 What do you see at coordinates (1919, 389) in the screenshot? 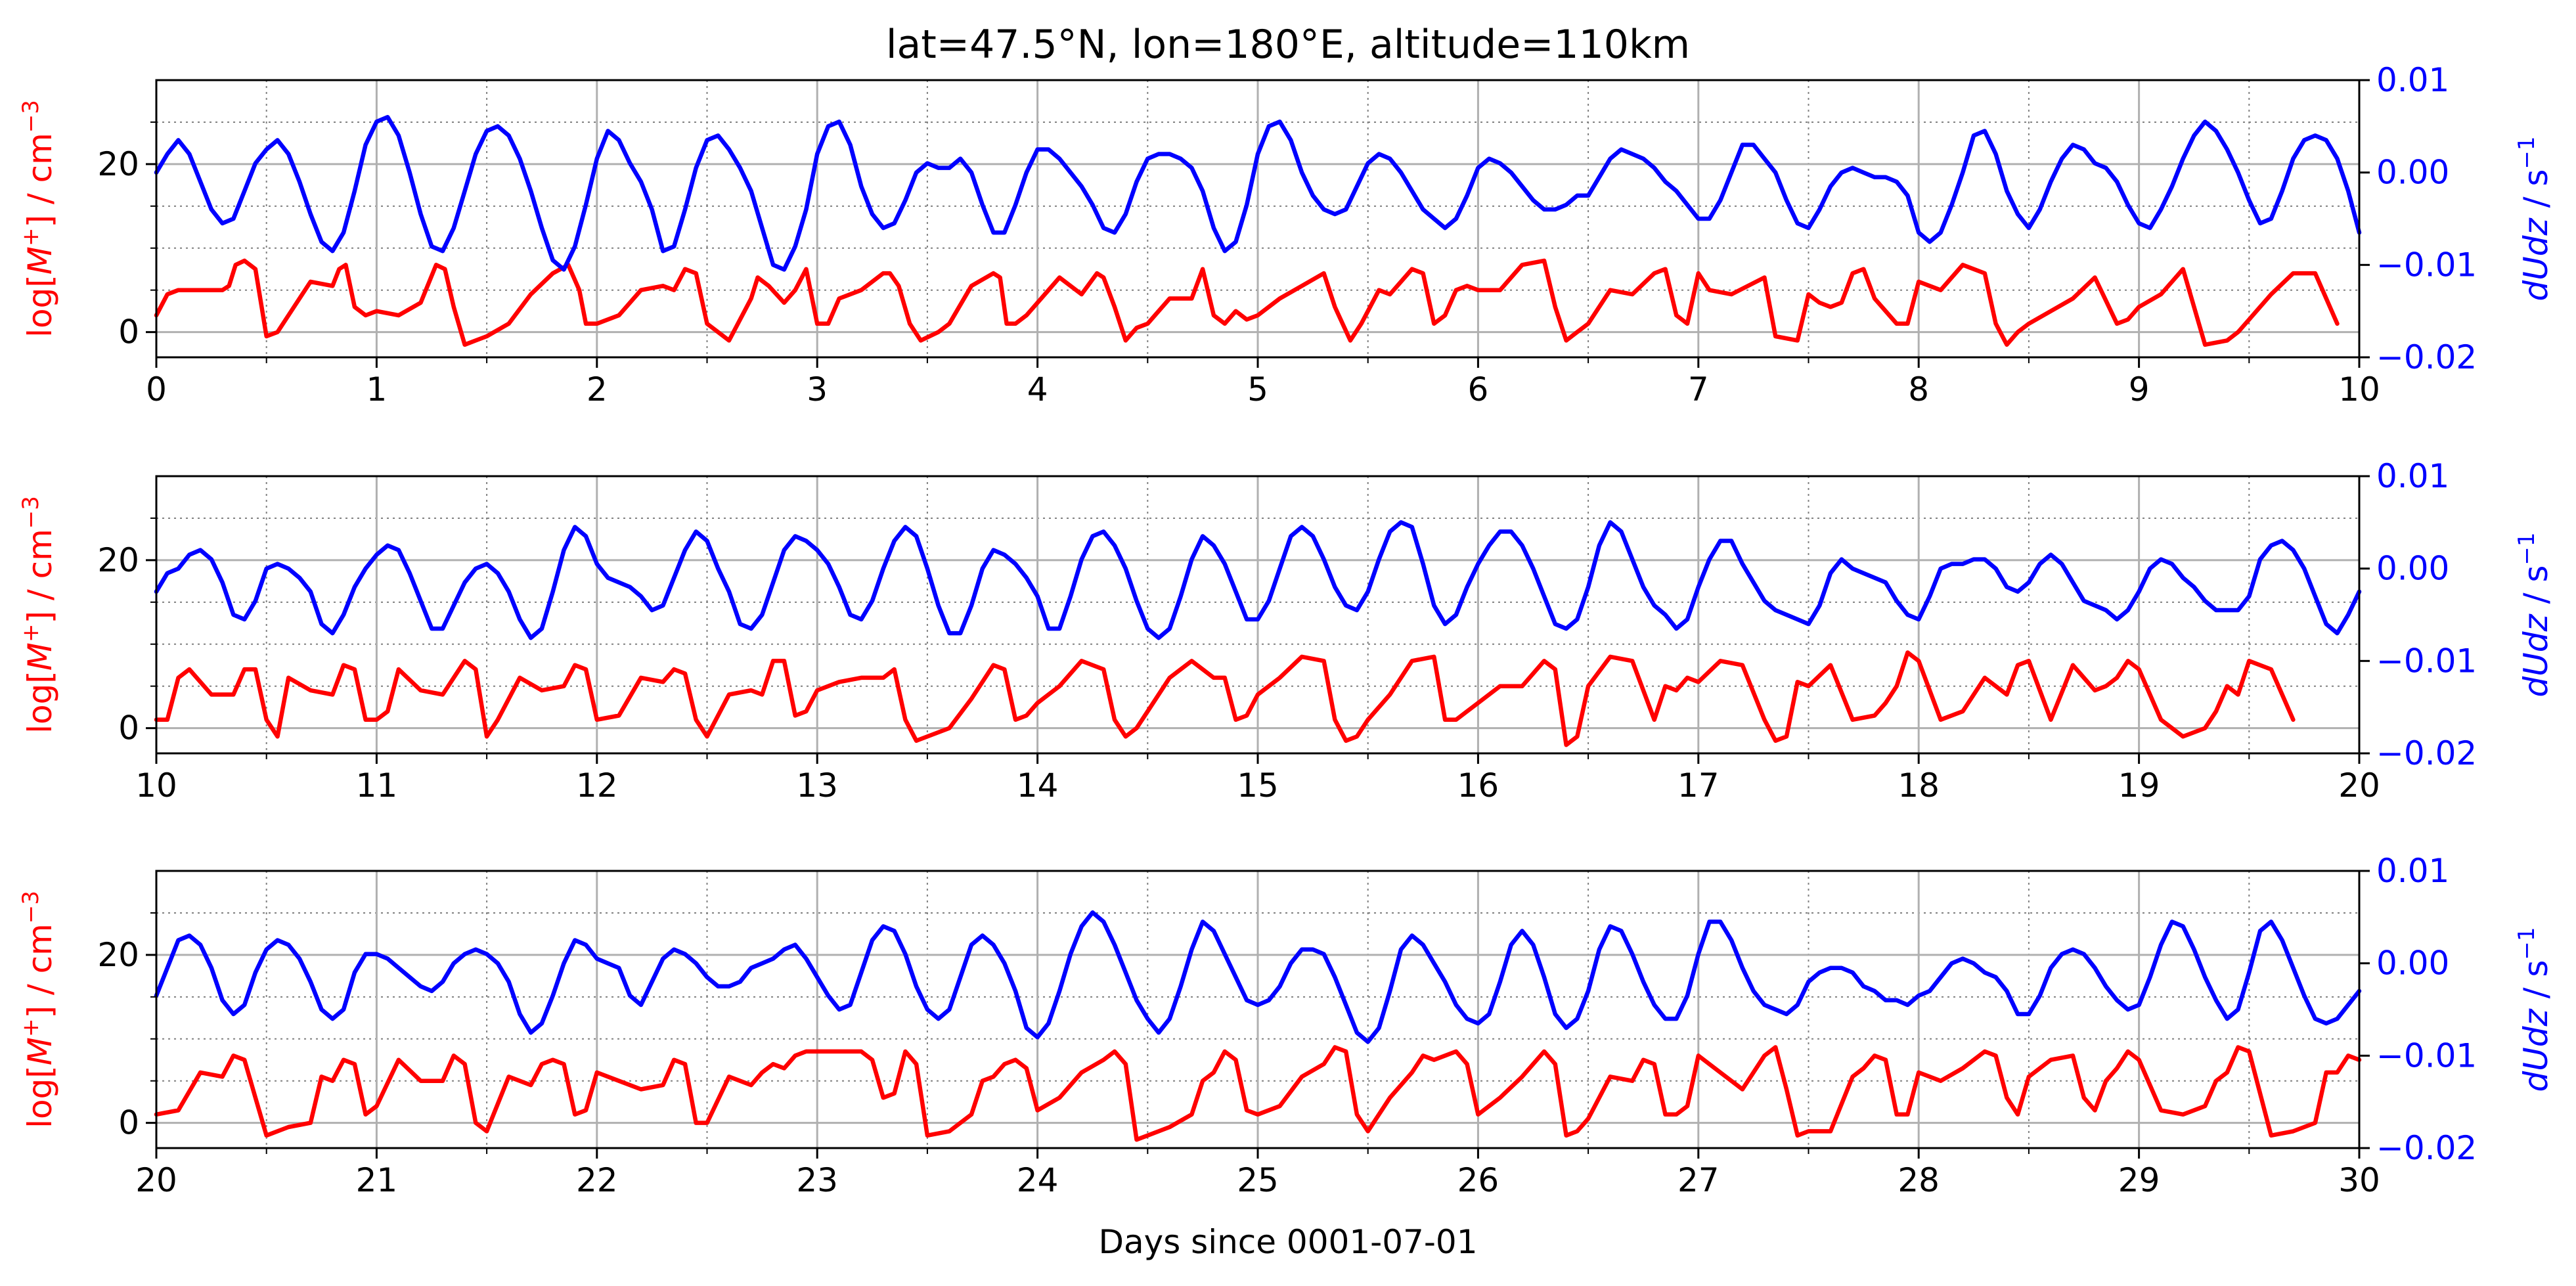
I see `x-tick-label: 8` at bounding box center [1919, 389].